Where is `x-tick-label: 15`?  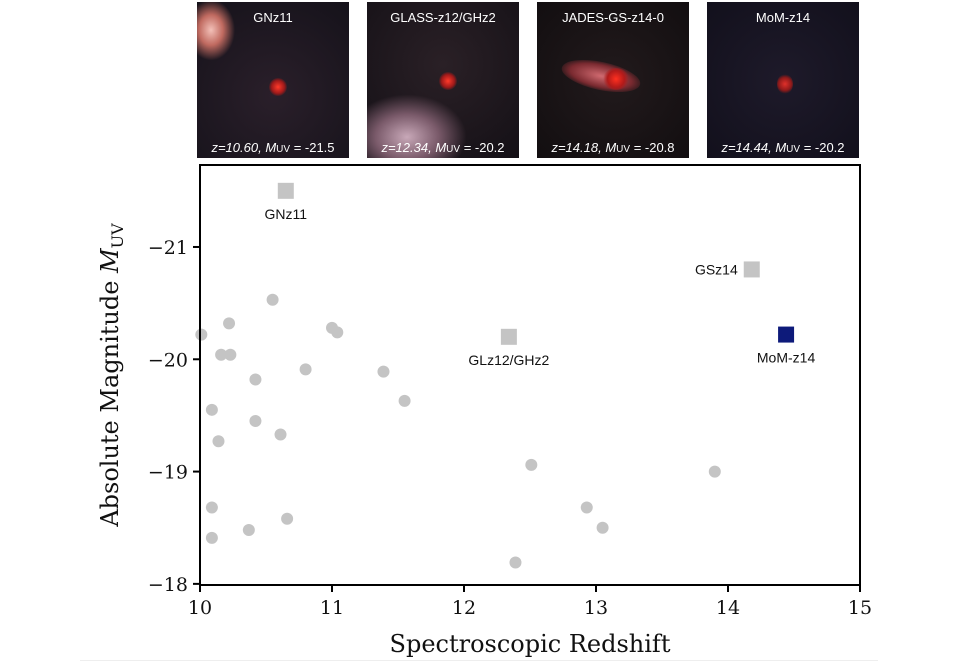
x-tick-label: 15 is located at coordinates (860, 608).